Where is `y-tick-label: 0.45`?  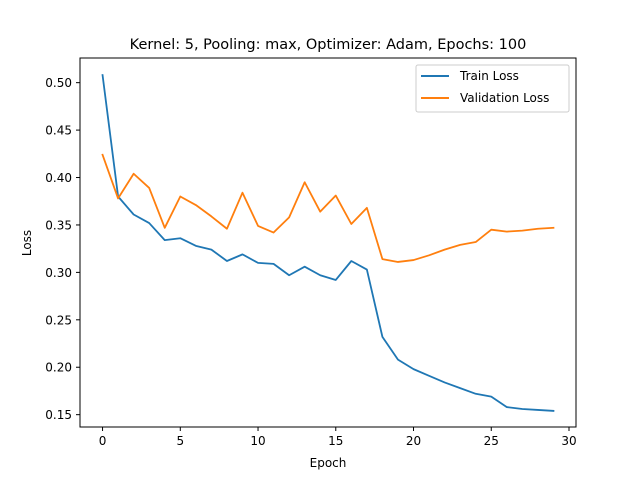 y-tick-label: 0.45 is located at coordinates (58, 131).